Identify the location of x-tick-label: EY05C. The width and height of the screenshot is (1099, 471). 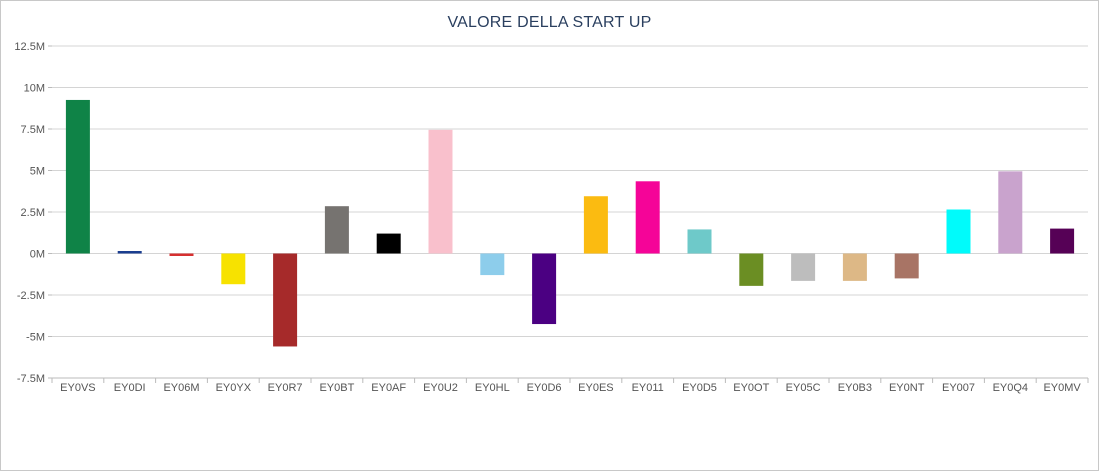
(803, 388).